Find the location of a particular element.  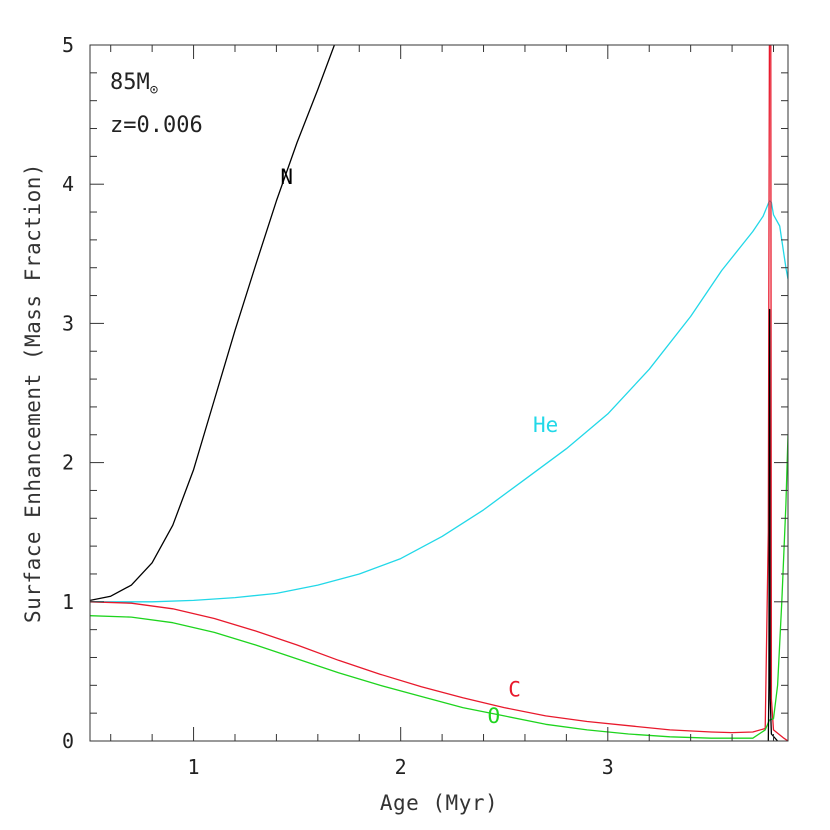

mass-annotation: 85M⊙ is located at coordinates (134, 84).